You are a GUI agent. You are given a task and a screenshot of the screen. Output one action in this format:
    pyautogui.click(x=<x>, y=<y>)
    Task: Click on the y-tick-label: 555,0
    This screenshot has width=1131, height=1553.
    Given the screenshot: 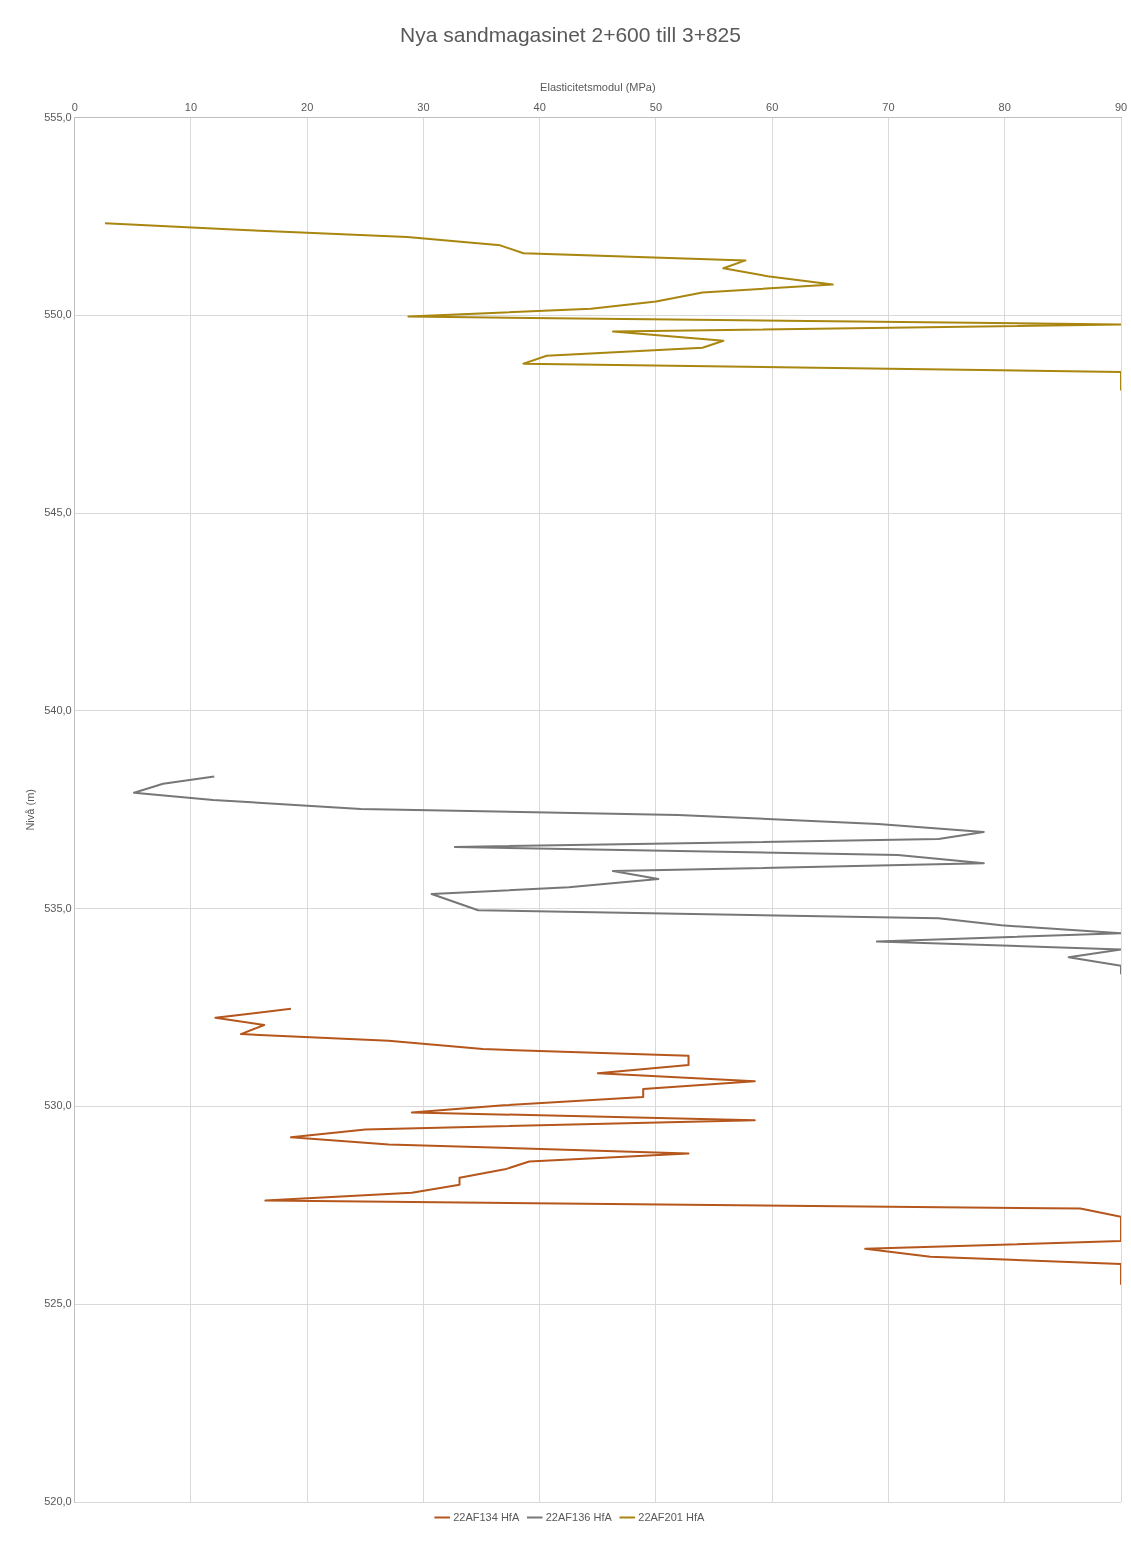 What is the action you would take?
    pyautogui.click(x=58, y=116)
    